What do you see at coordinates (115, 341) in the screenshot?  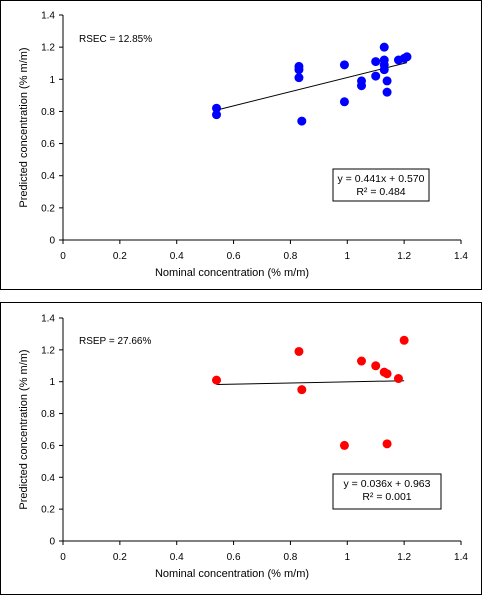 I see `rse-annotation: RSEP = 27.66%` at bounding box center [115, 341].